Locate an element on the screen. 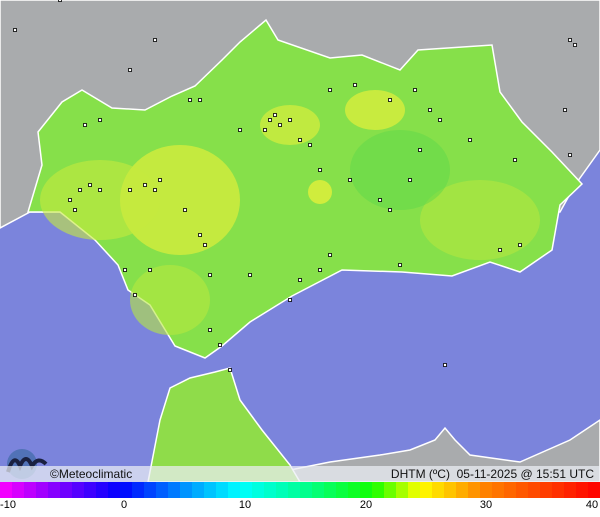  color-scale-ticks: -10 0 10 20 30 40 is located at coordinates (300, 507).